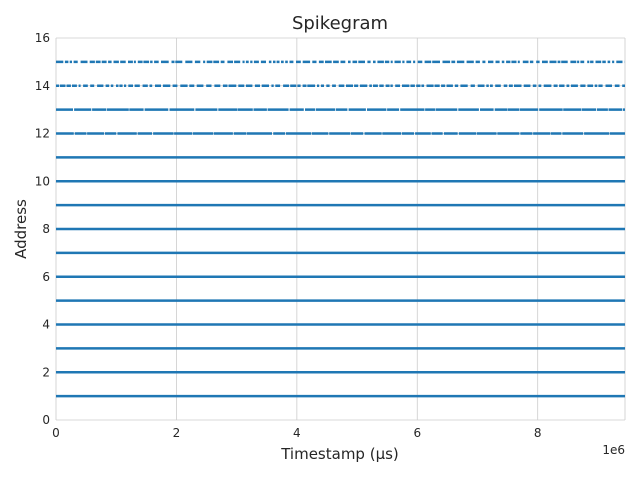 The height and width of the screenshot is (480, 640). Describe the element at coordinates (42, 134) in the screenshot. I see `y-tick-label: 12` at that location.